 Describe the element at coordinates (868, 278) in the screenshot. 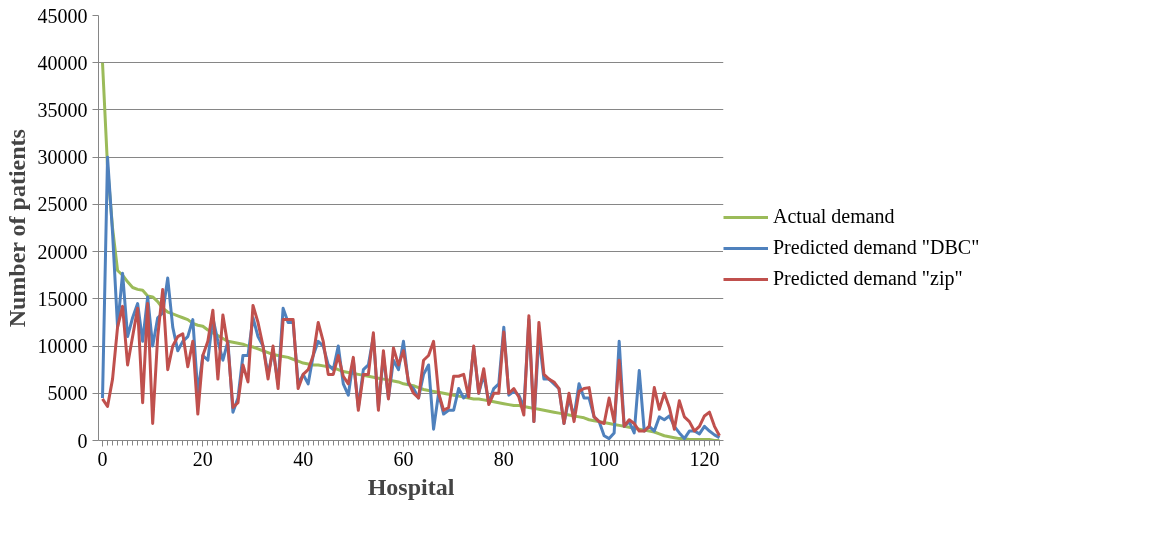

I see `legend-label: Predicted demand "zip"` at that location.